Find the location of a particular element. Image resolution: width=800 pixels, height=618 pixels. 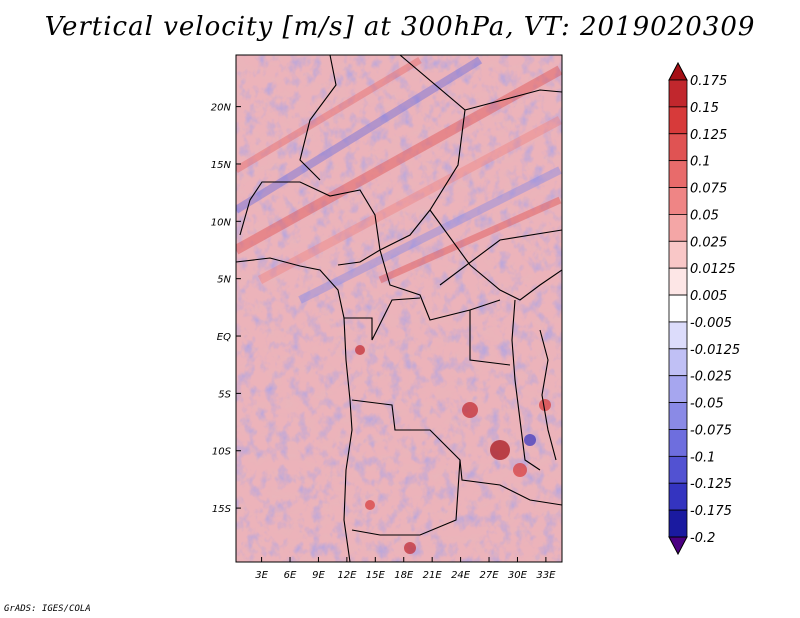

x-tick-label: 33E is located at coordinates (546, 575).